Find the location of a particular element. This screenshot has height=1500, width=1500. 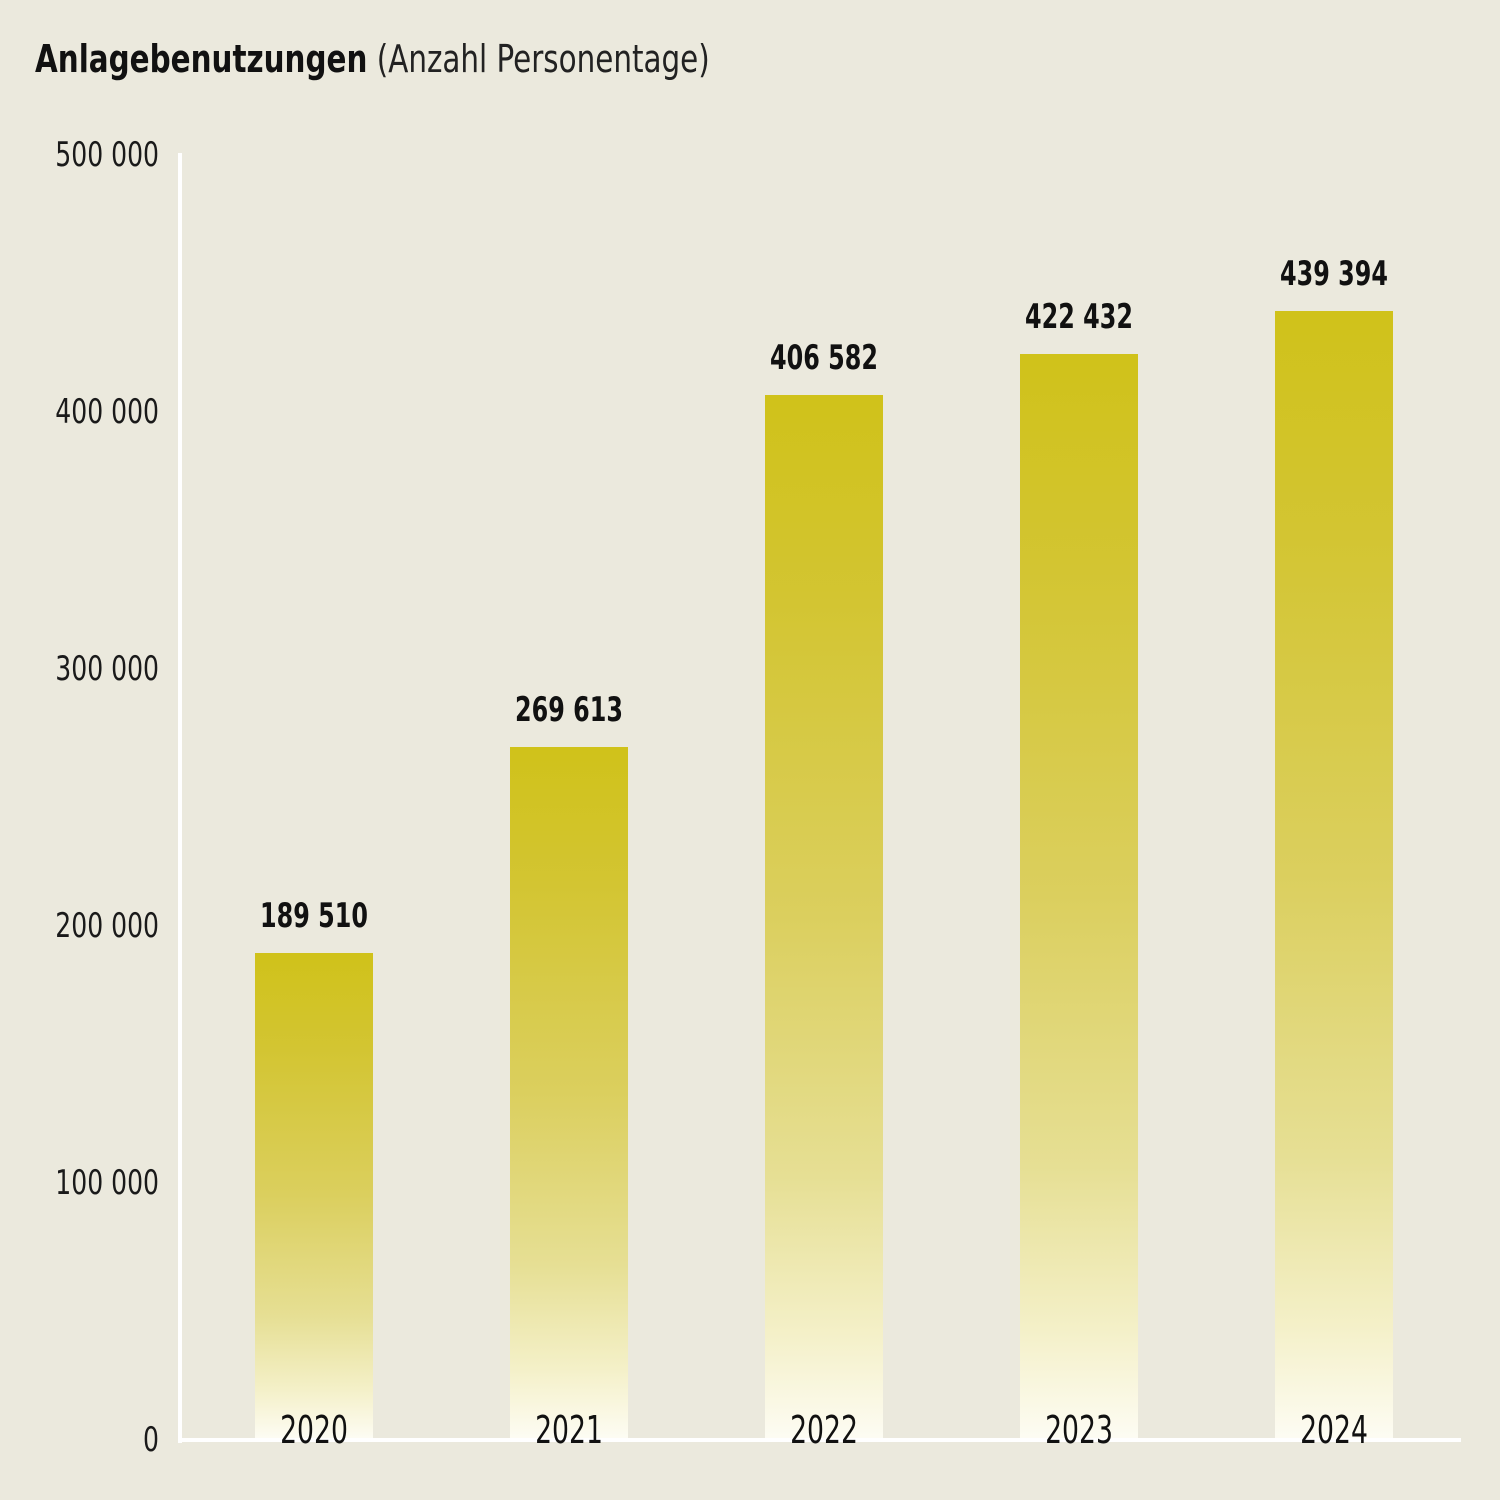

data-label: 406 582 is located at coordinates (824, 358).